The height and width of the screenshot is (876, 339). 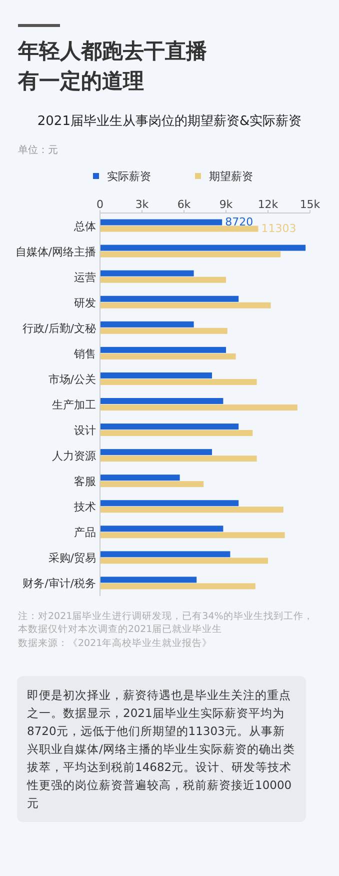 I want to click on y-tick-label: 自媒体/网络主播, so click(x=55, y=251).